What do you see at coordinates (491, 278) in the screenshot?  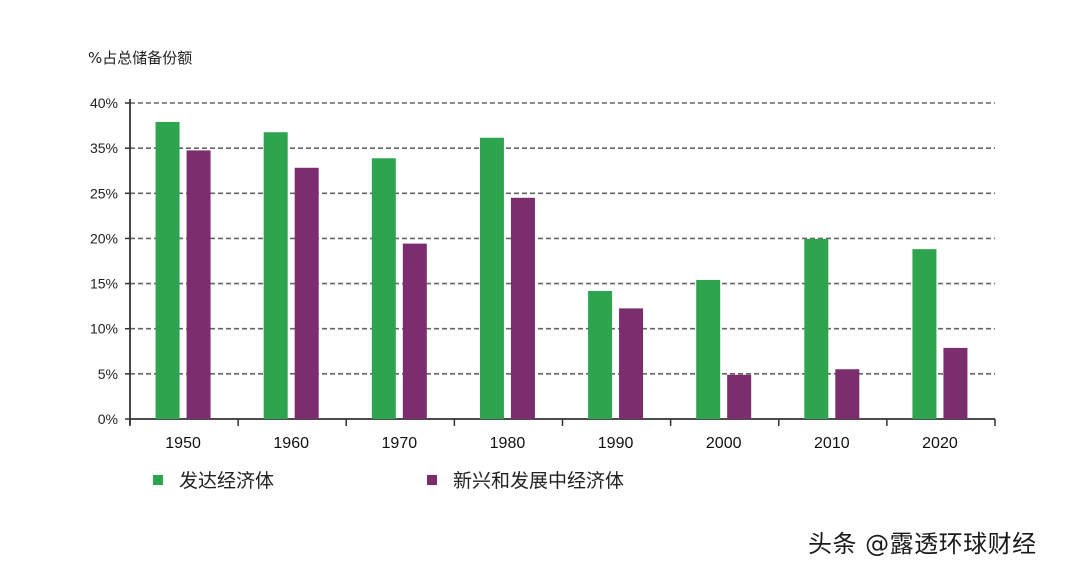 I see `bar-developed-1980` at bounding box center [491, 278].